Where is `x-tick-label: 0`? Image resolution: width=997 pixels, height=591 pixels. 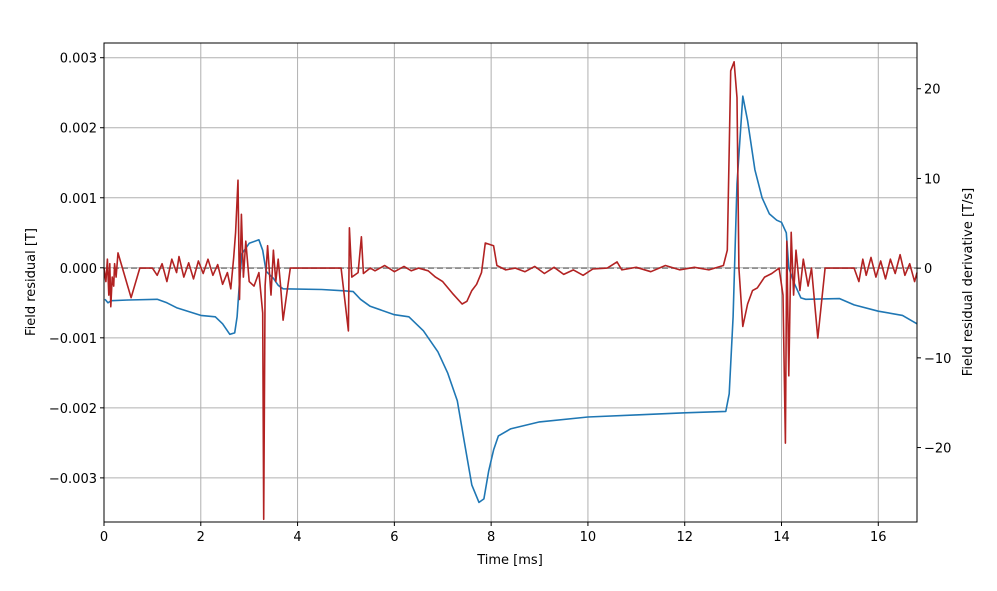
x-tick-label: 0 is located at coordinates (104, 537).